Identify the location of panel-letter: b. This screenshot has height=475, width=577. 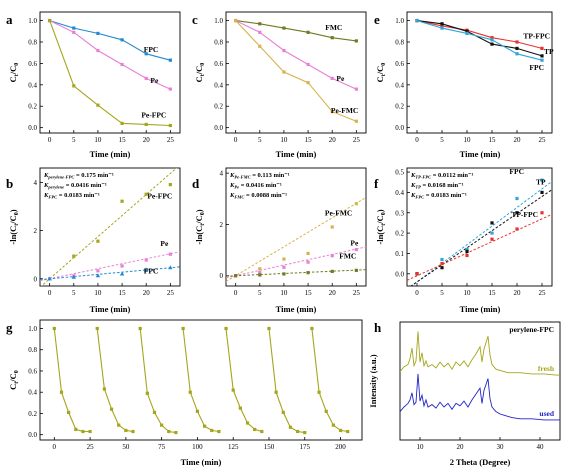
(9, 183).